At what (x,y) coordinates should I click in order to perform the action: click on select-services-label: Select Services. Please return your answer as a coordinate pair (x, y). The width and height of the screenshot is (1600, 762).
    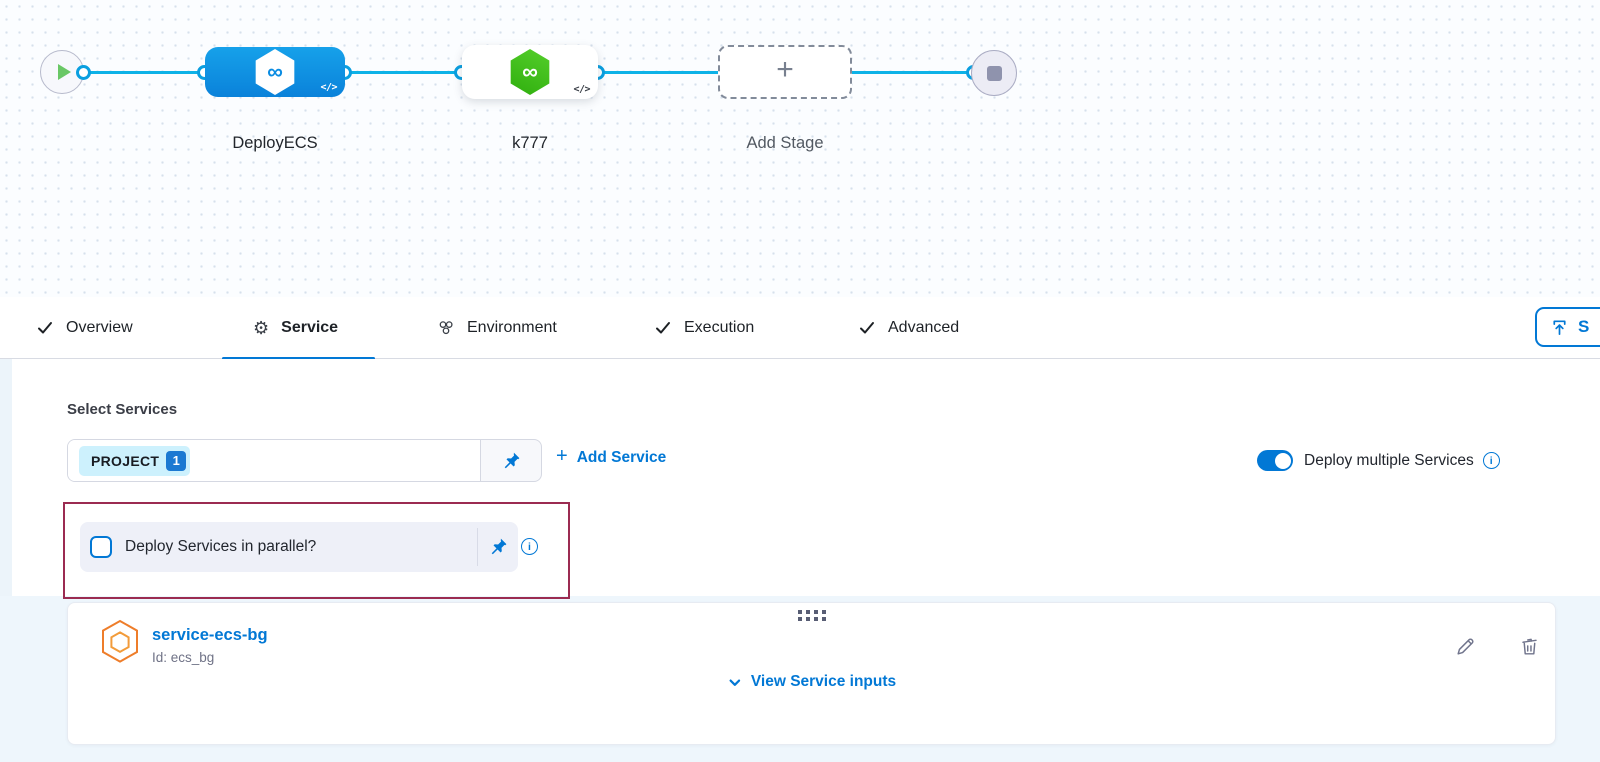
    Looking at the image, I should click on (122, 409).